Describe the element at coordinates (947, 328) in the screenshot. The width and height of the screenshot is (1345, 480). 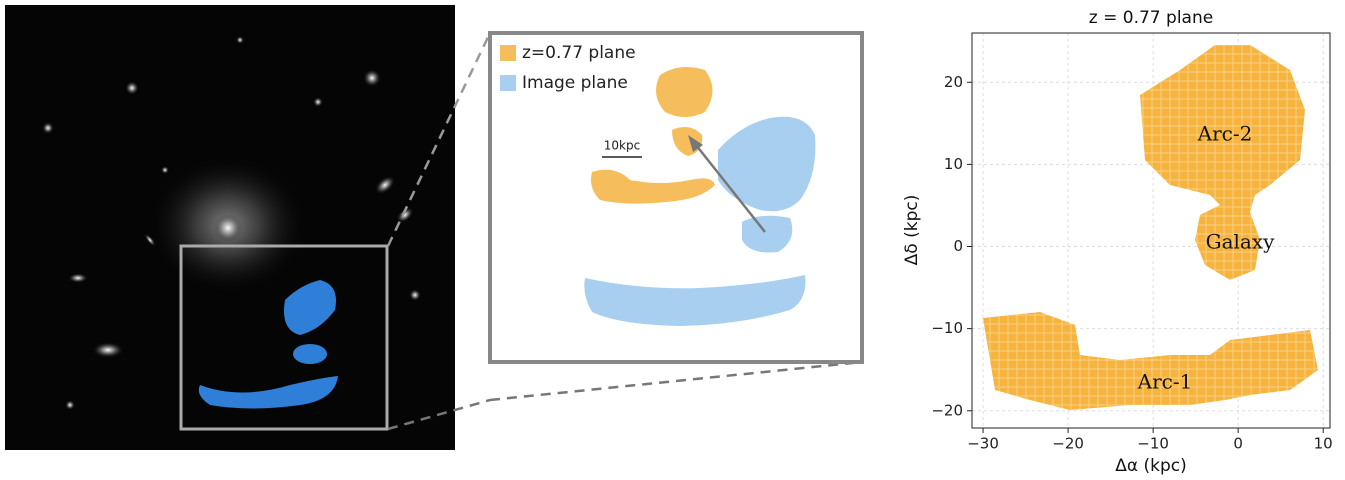
I see `y-tick-label: −10` at that location.